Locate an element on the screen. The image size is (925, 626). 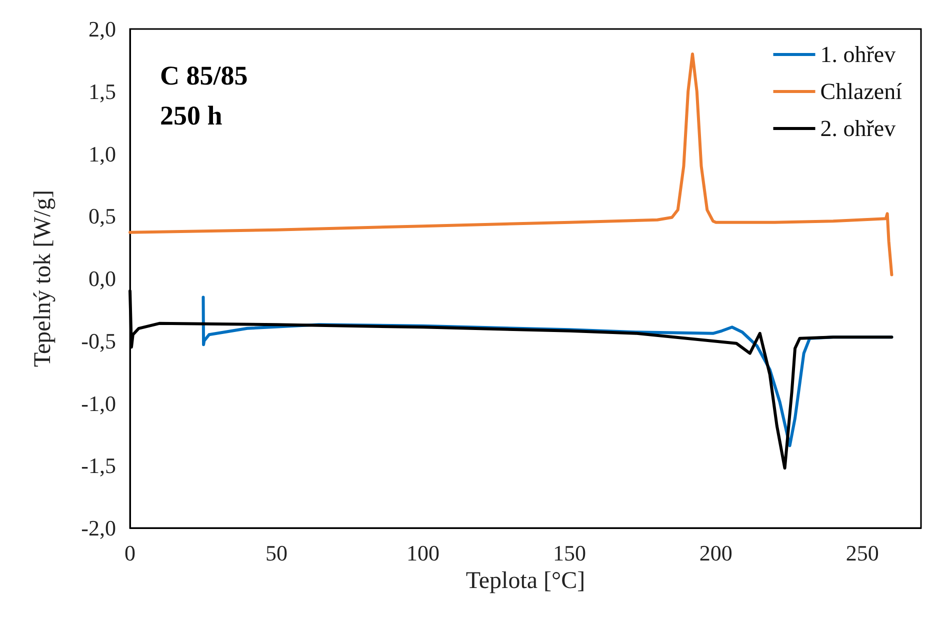
x-tick-label: 50 is located at coordinates (276, 553).